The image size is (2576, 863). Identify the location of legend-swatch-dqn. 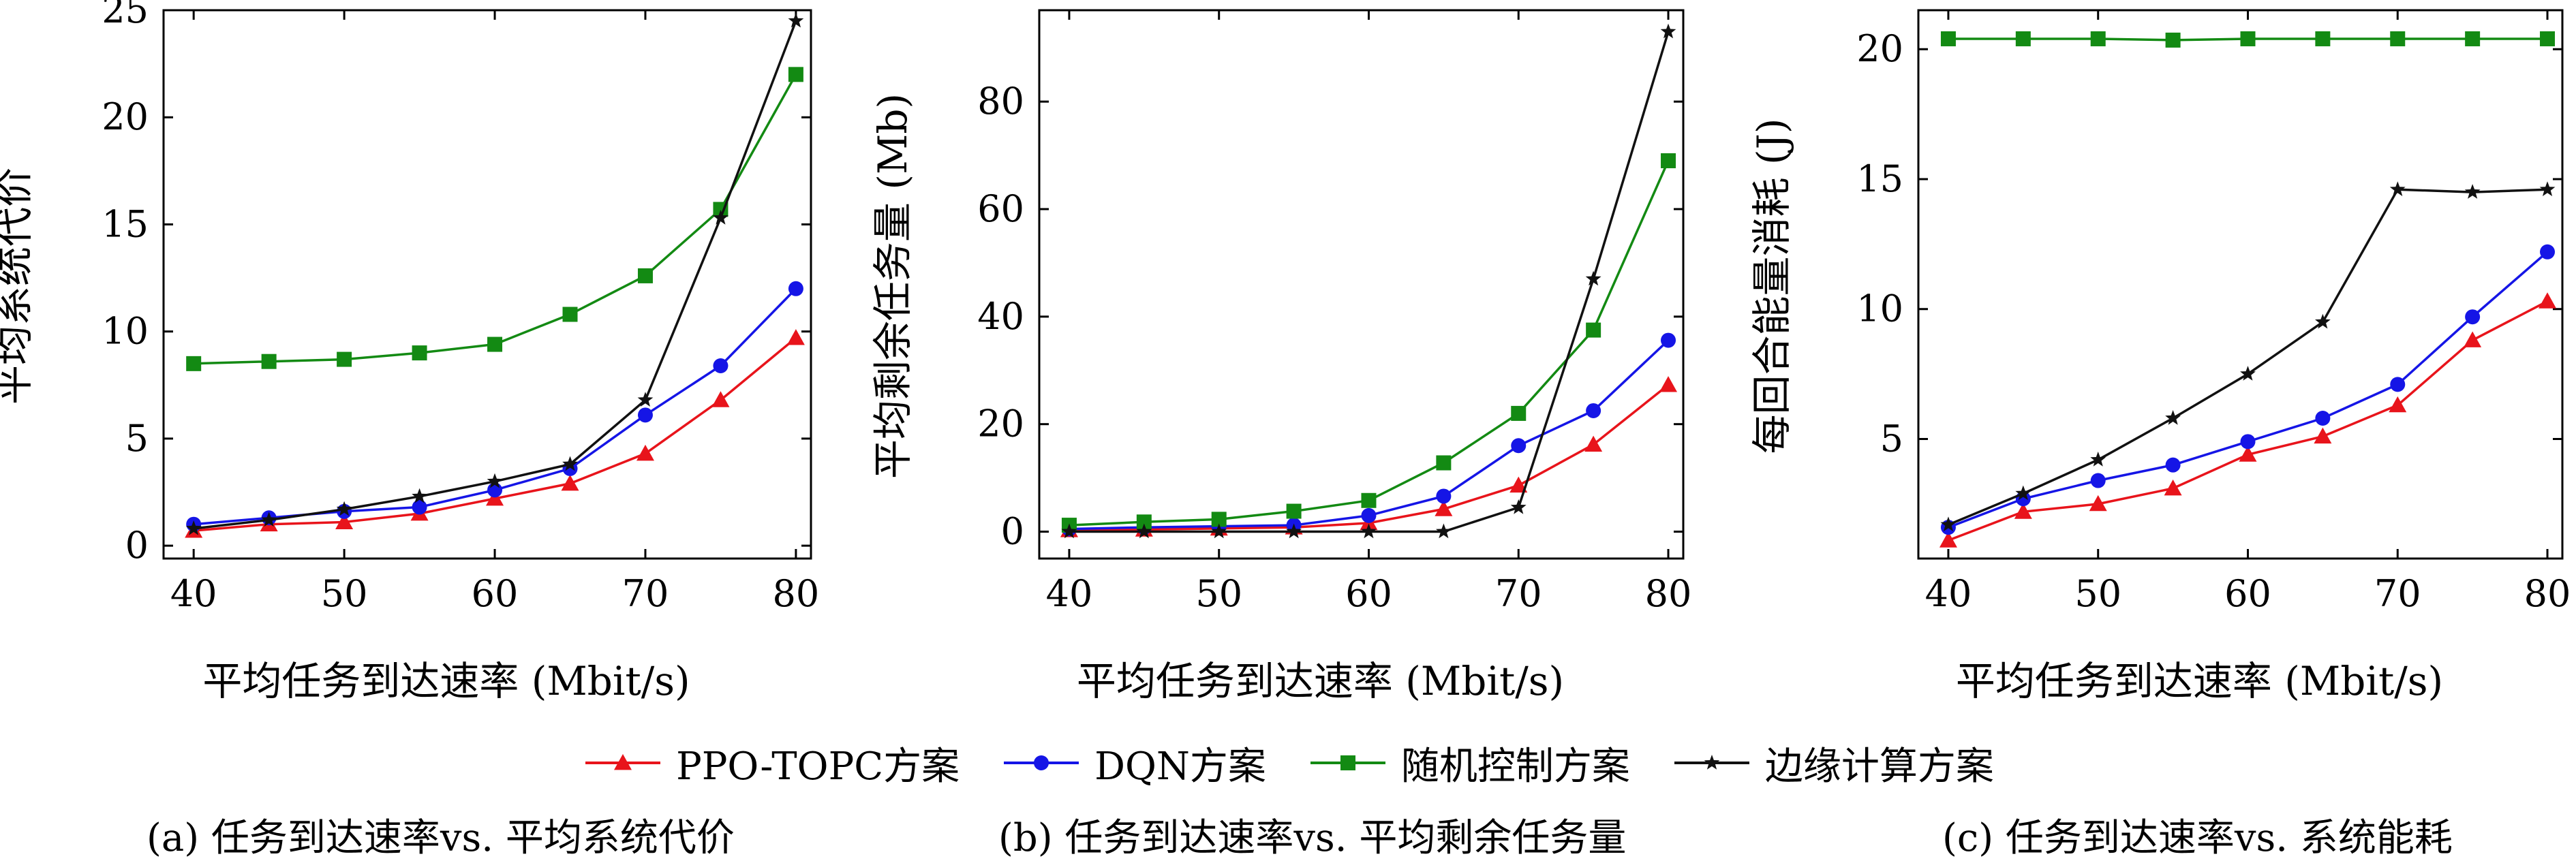
(1041, 762).